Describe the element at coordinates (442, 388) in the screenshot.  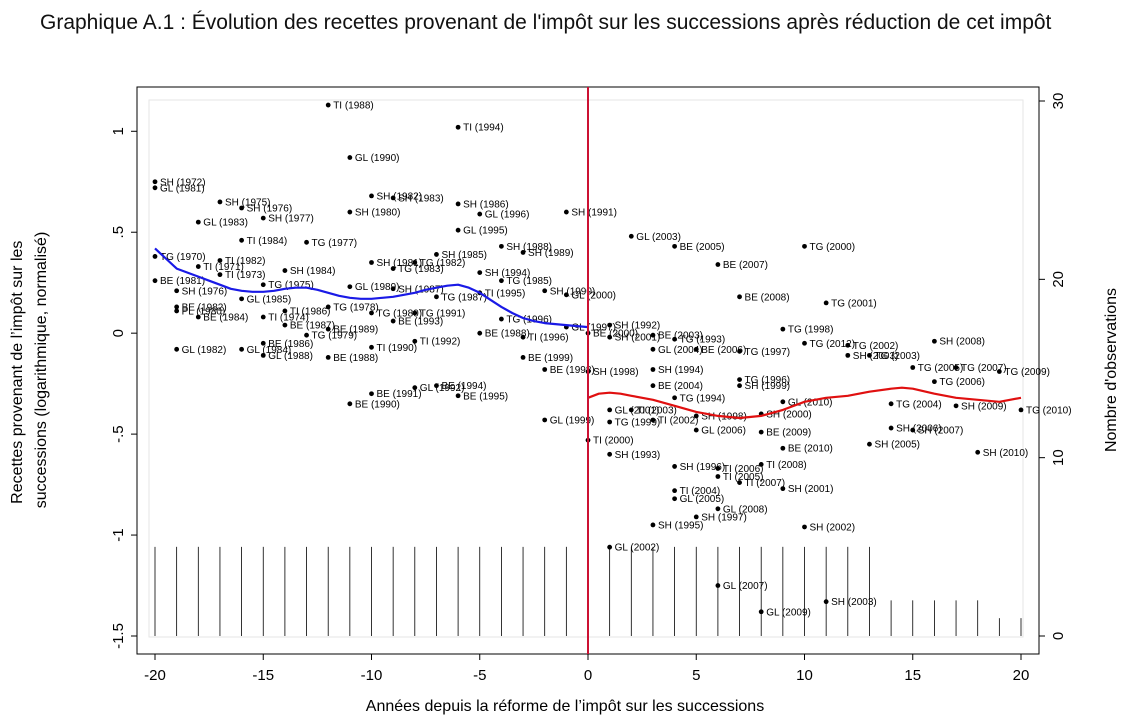
I see `data-point-label: GL (1992)` at that location.